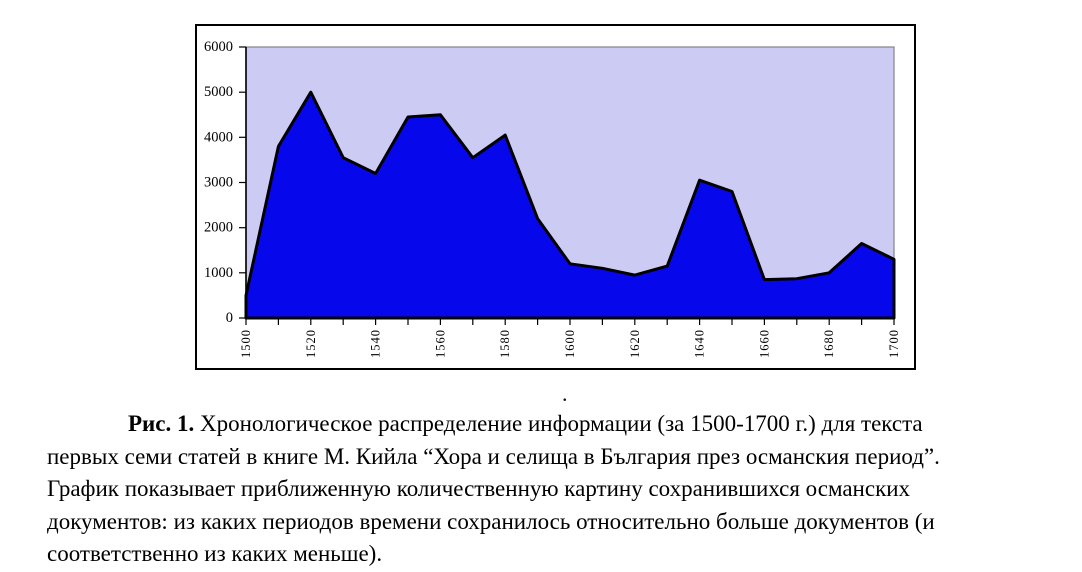 This screenshot has height=572, width=1082. I want to click on y-tick-label: 1000, so click(218, 273).